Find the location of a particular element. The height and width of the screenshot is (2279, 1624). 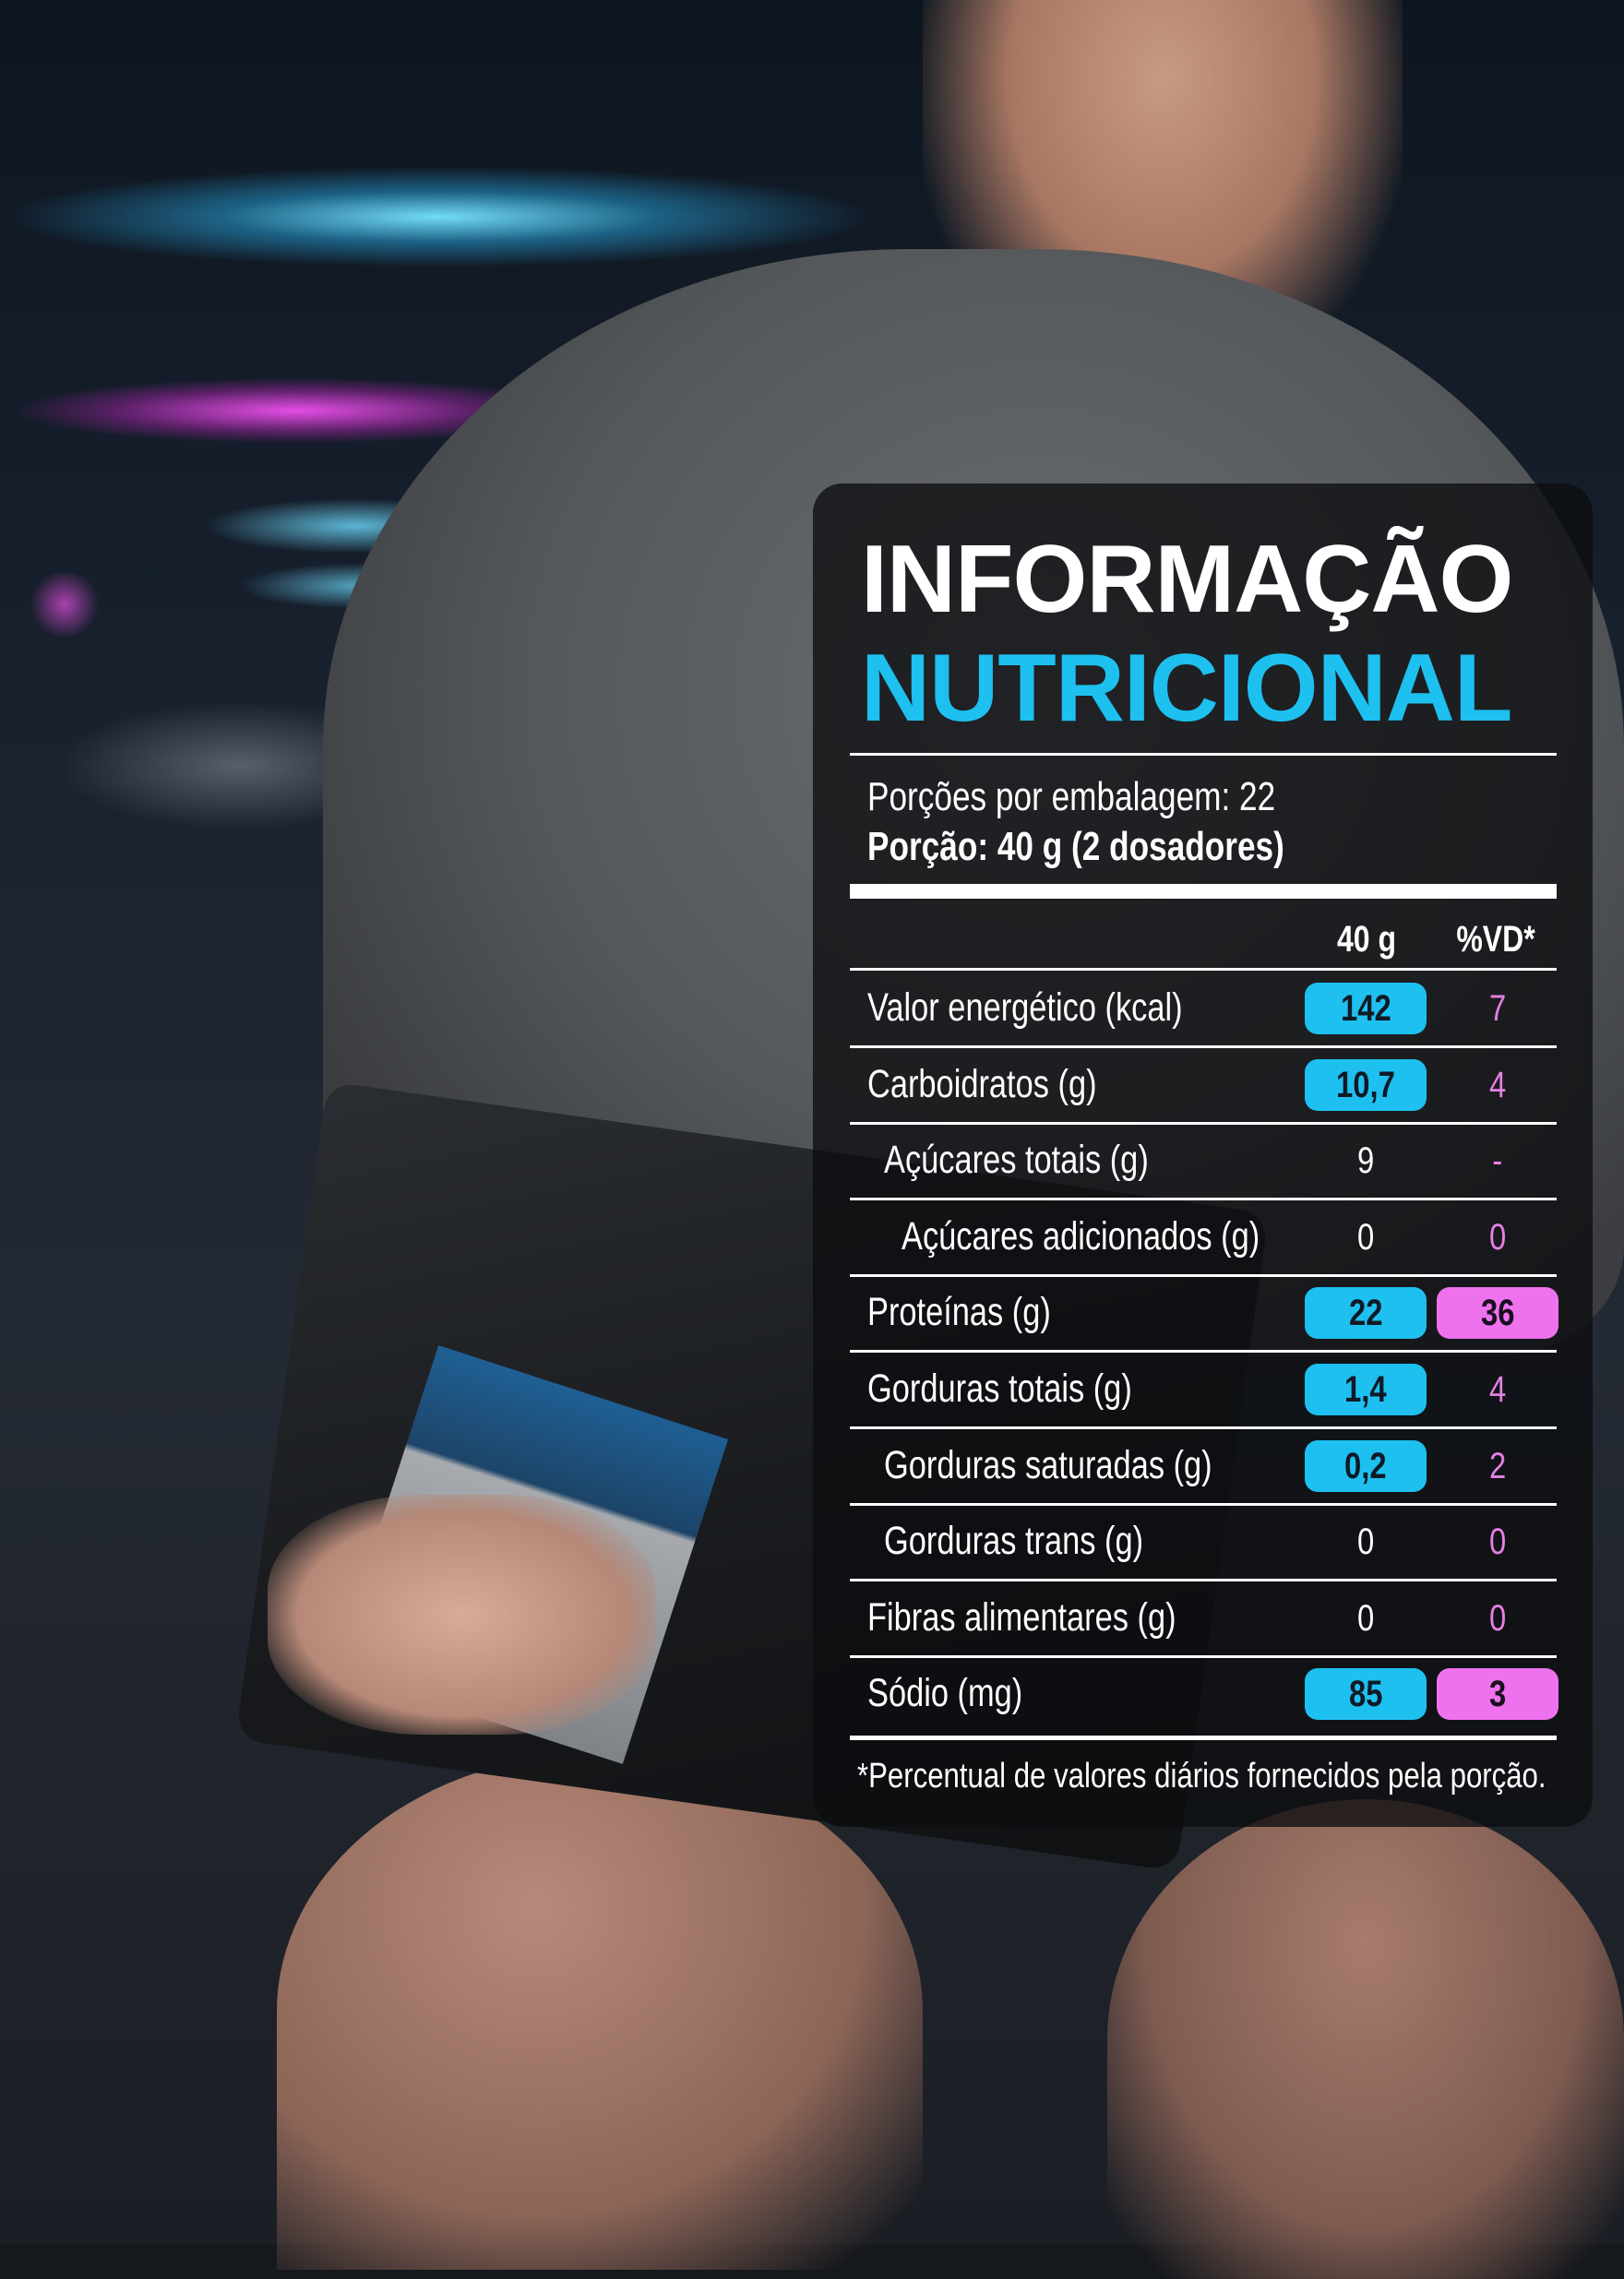

nutrient-daily-value: - is located at coordinates (1497, 1161).